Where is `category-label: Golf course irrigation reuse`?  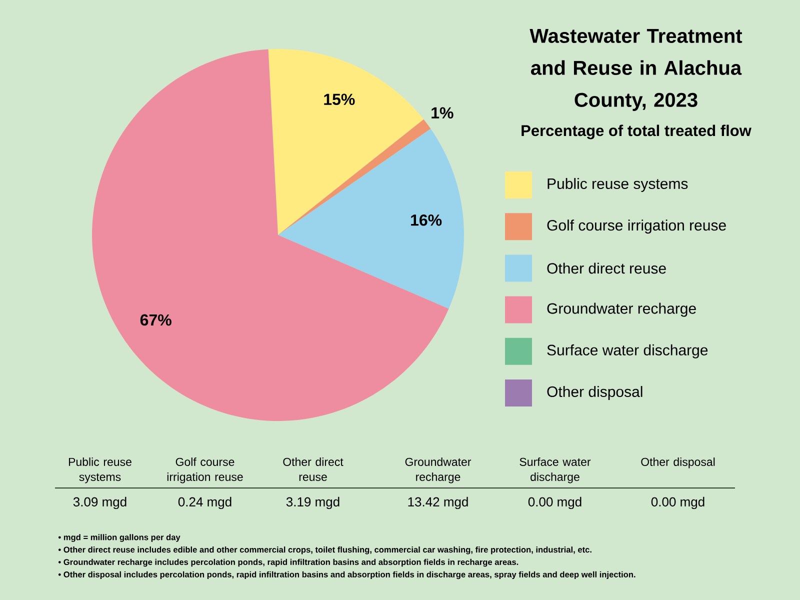 category-label: Golf course irrigation reuse is located at coordinates (205, 471).